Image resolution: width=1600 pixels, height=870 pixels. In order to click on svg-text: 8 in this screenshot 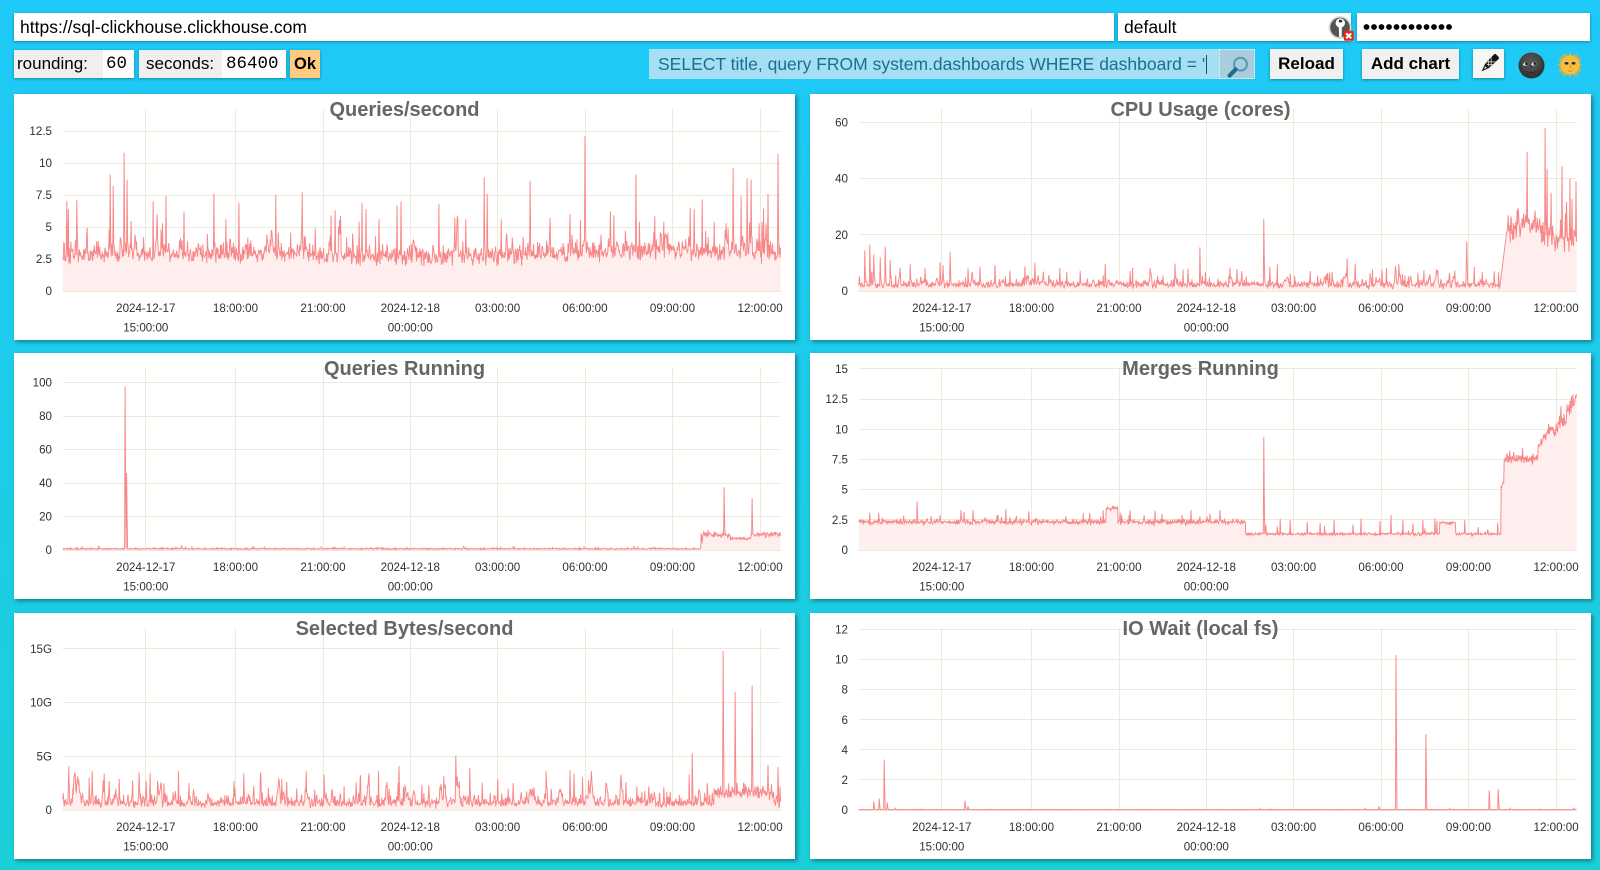, I will do `click(844, 690)`.